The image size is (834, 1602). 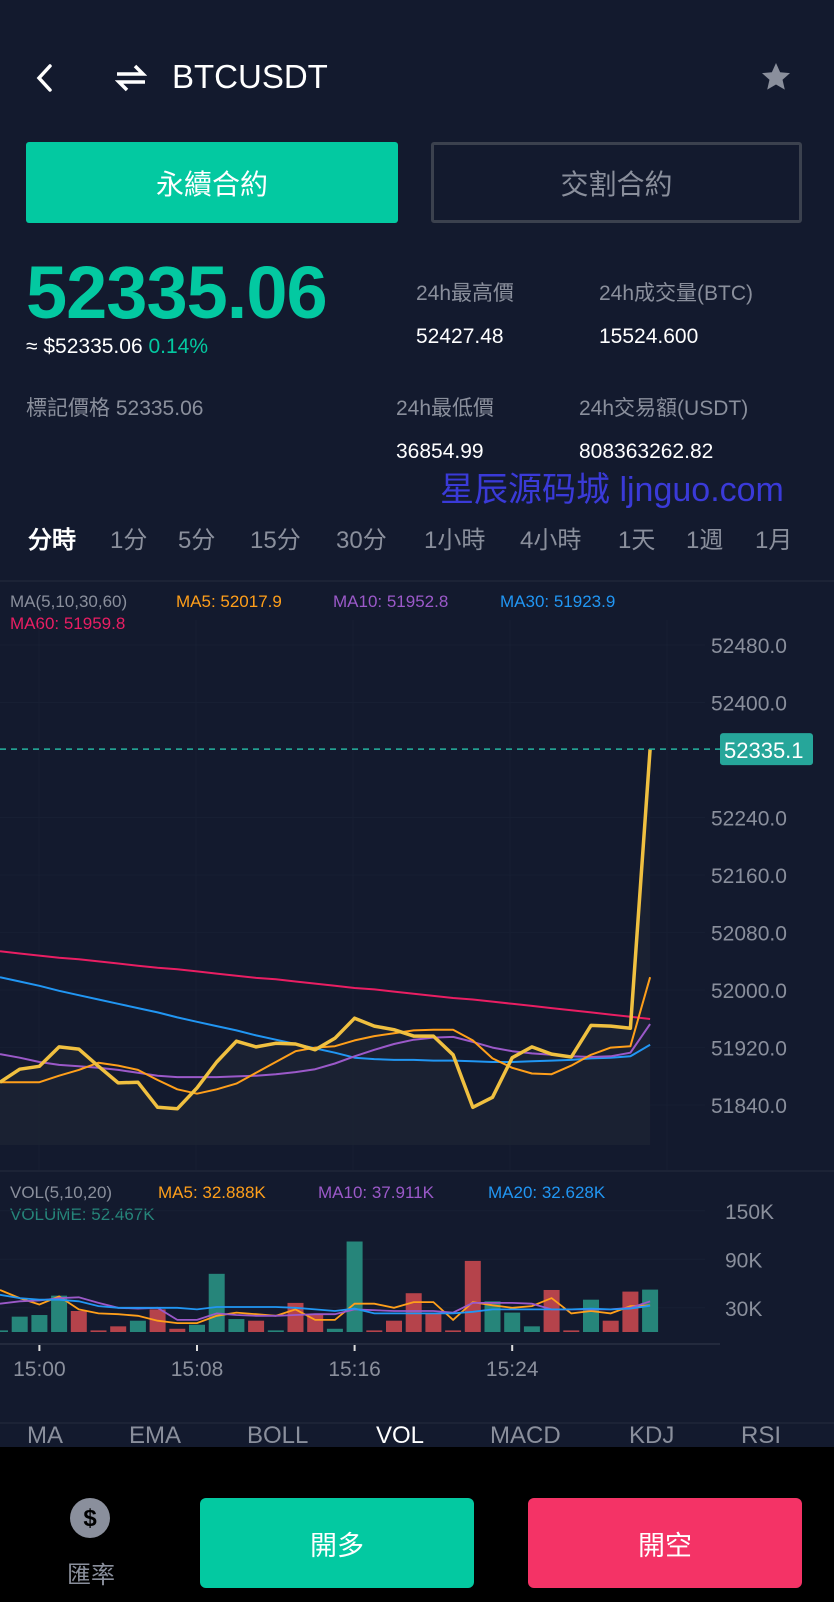 I want to click on indicator-tab: EMA, so click(x=155, y=1435).